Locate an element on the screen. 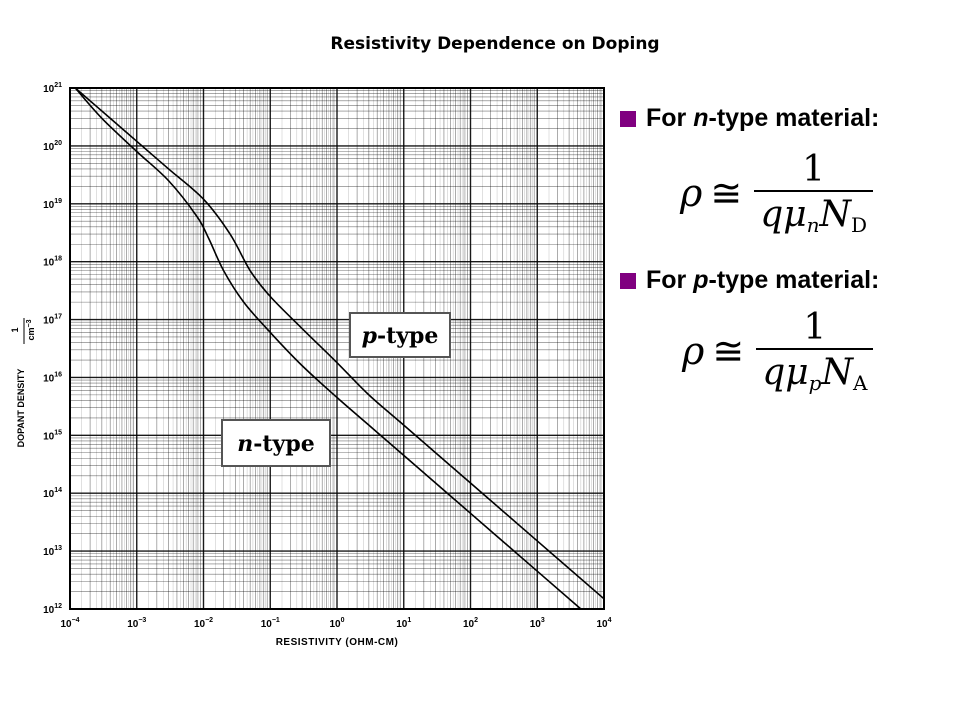  formula-n-numerator: 1 is located at coordinates (814, 169).